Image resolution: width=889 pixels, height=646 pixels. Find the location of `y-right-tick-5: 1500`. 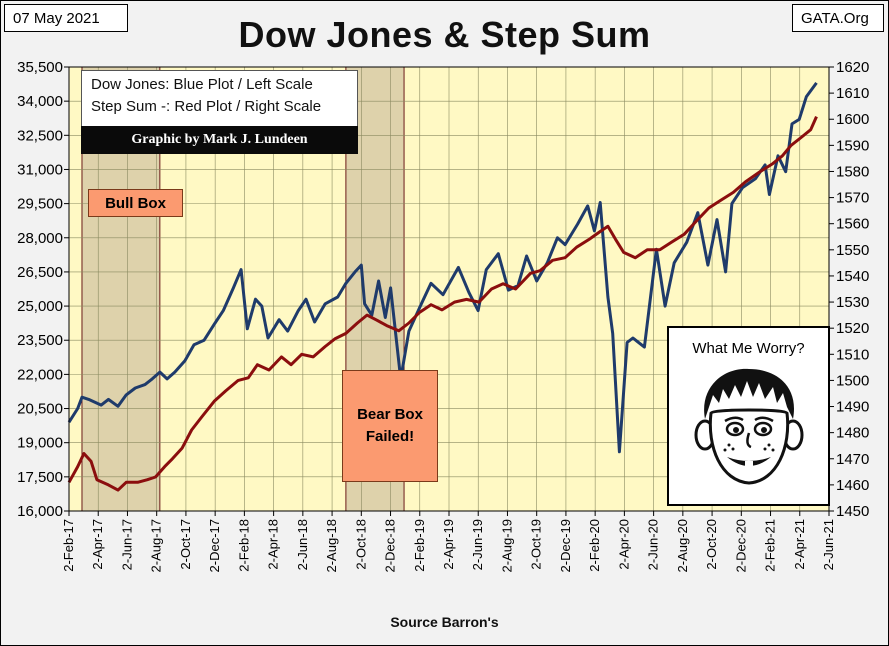

y-right-tick-5: 1500 is located at coordinates (852, 380).